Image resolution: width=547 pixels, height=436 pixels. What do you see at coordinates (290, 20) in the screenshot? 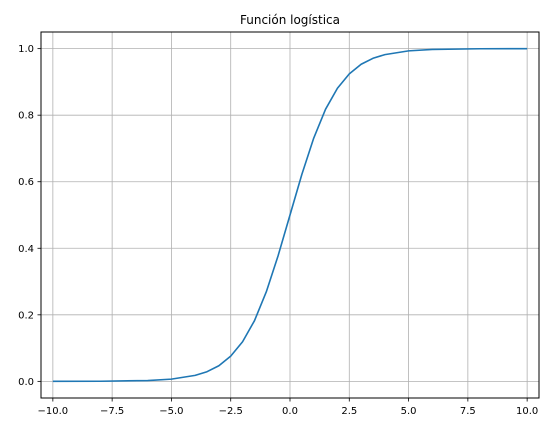
I see `chart-title: Función logística` at bounding box center [290, 20].